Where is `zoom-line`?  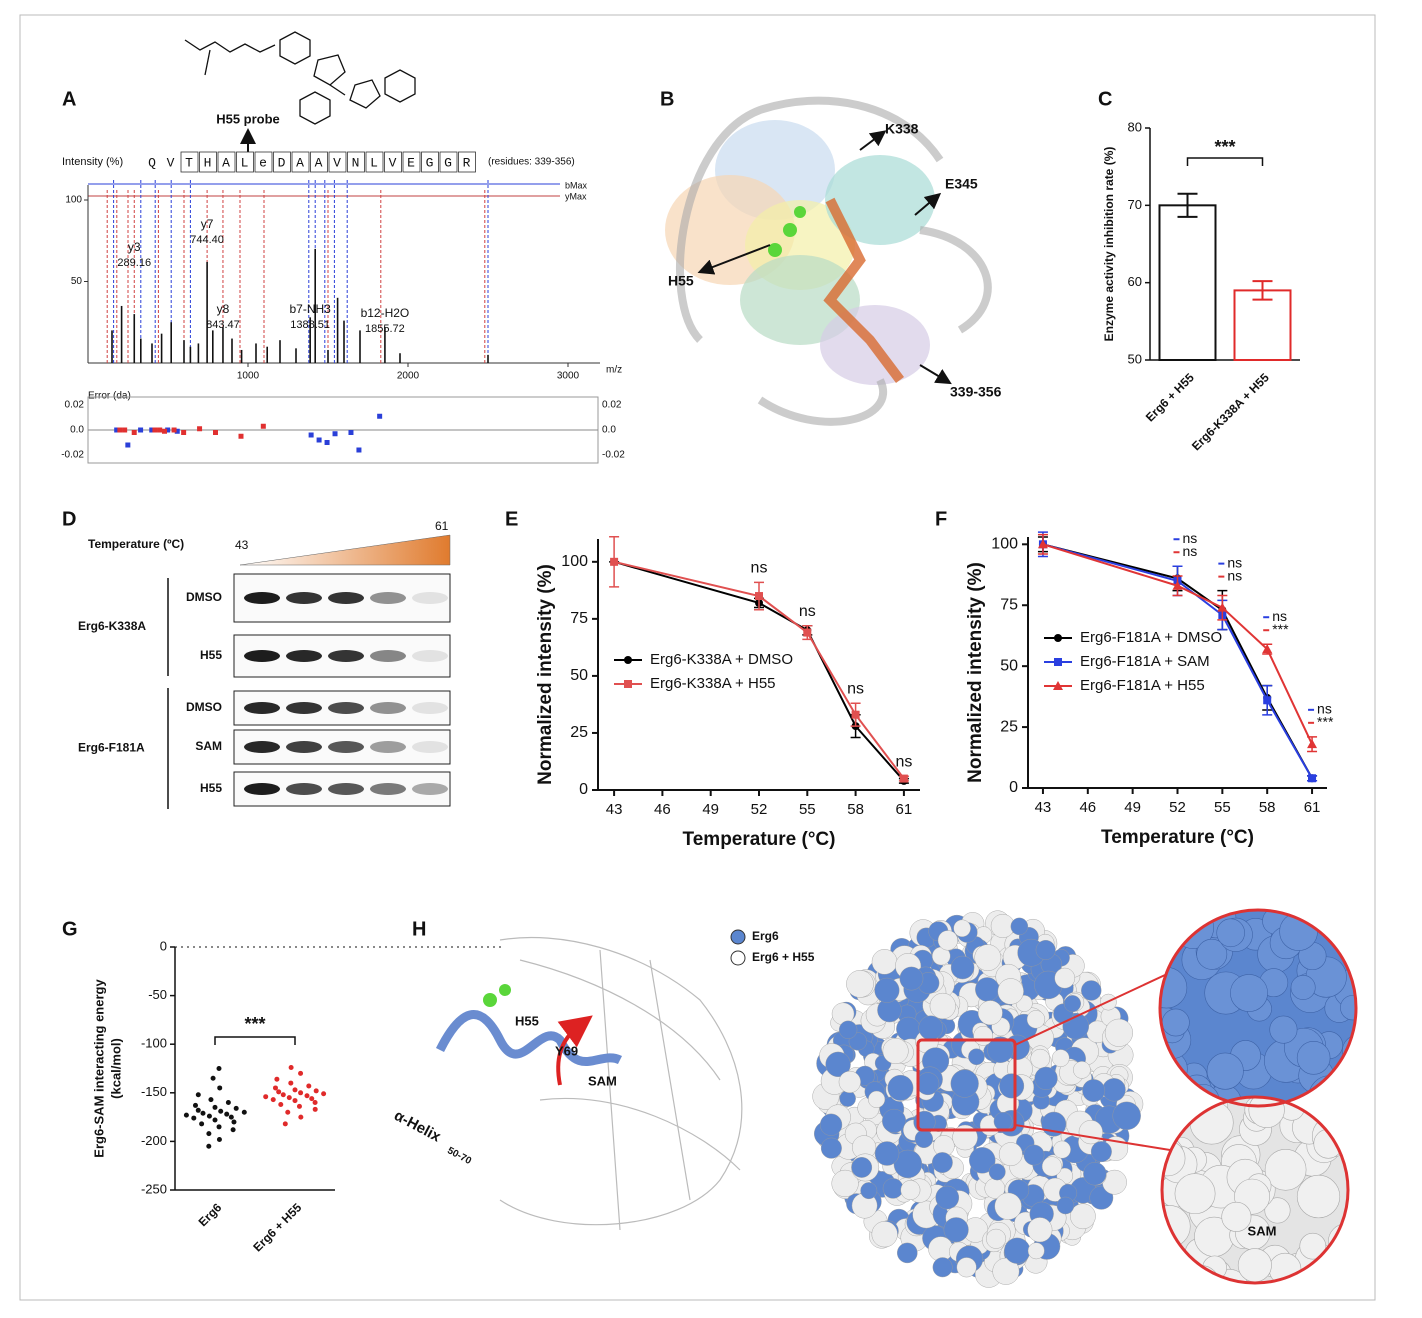 zoom-line is located at coordinates (1090, 1010).